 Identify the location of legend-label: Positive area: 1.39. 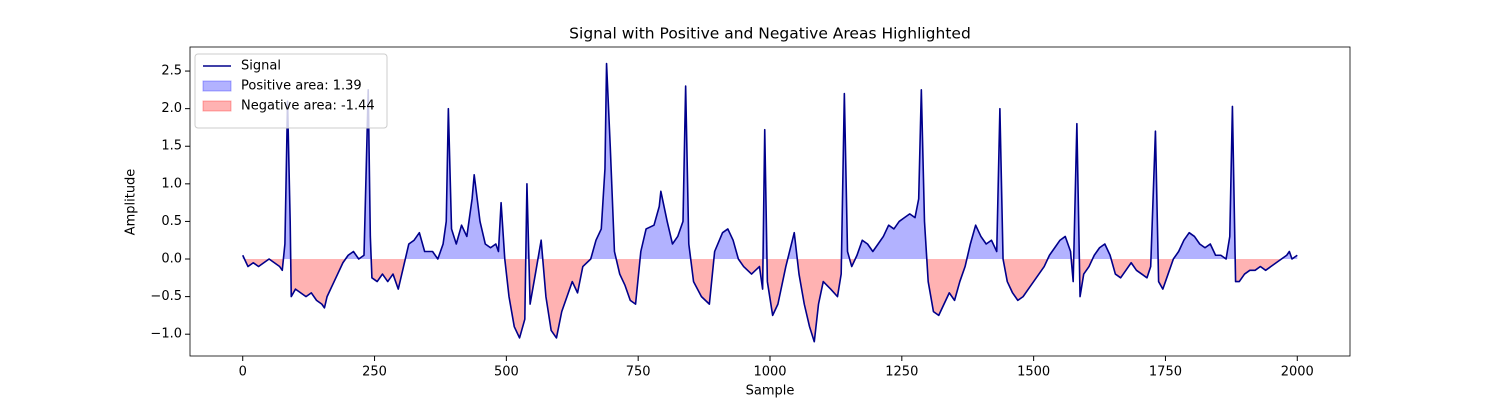
(301, 86).